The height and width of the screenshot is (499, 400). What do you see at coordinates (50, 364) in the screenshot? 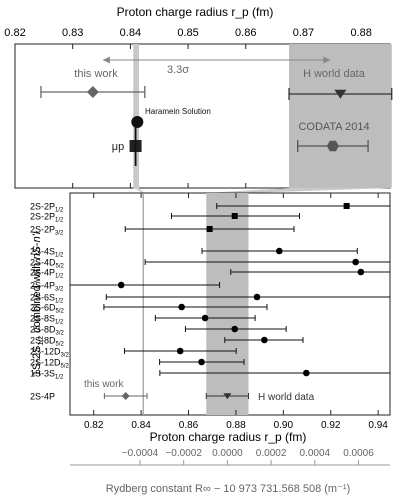
I see `transition-label: 2S-12D5/2` at bounding box center [50, 364].